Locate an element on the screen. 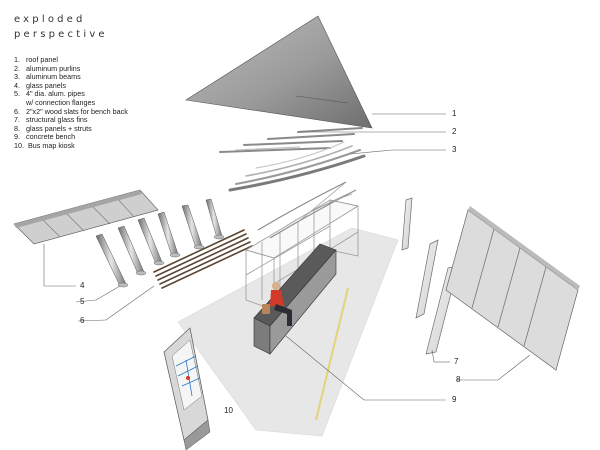 This screenshot has height=450, width=600. wood-slats is located at coordinates (203, 259).